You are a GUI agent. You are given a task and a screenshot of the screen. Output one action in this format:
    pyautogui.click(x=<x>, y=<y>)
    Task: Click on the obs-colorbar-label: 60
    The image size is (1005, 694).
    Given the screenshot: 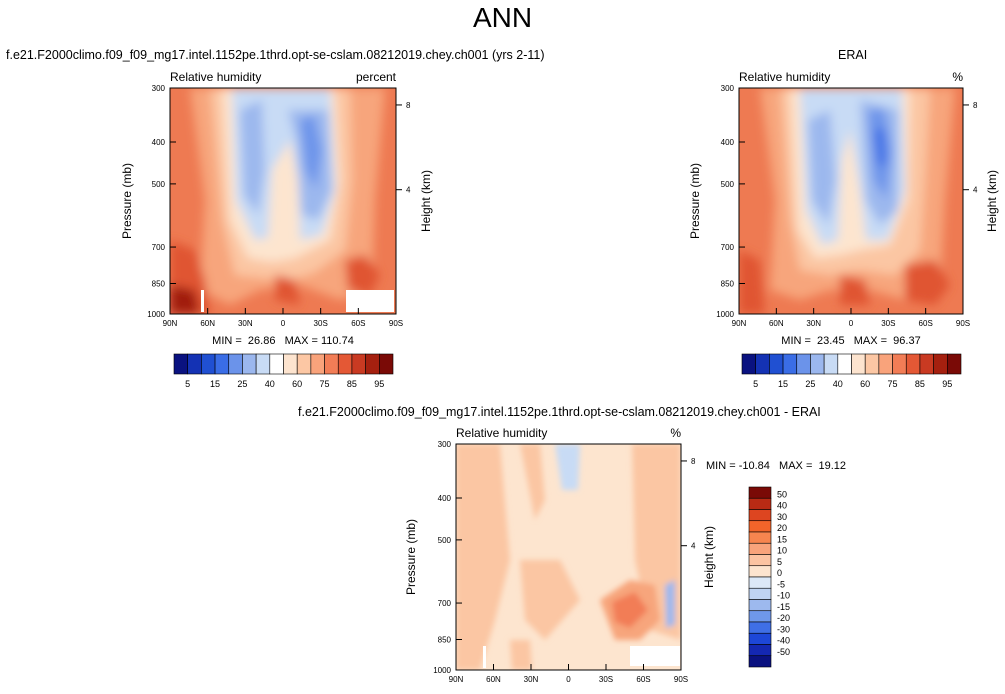 What is the action you would take?
    pyautogui.click(x=865, y=384)
    